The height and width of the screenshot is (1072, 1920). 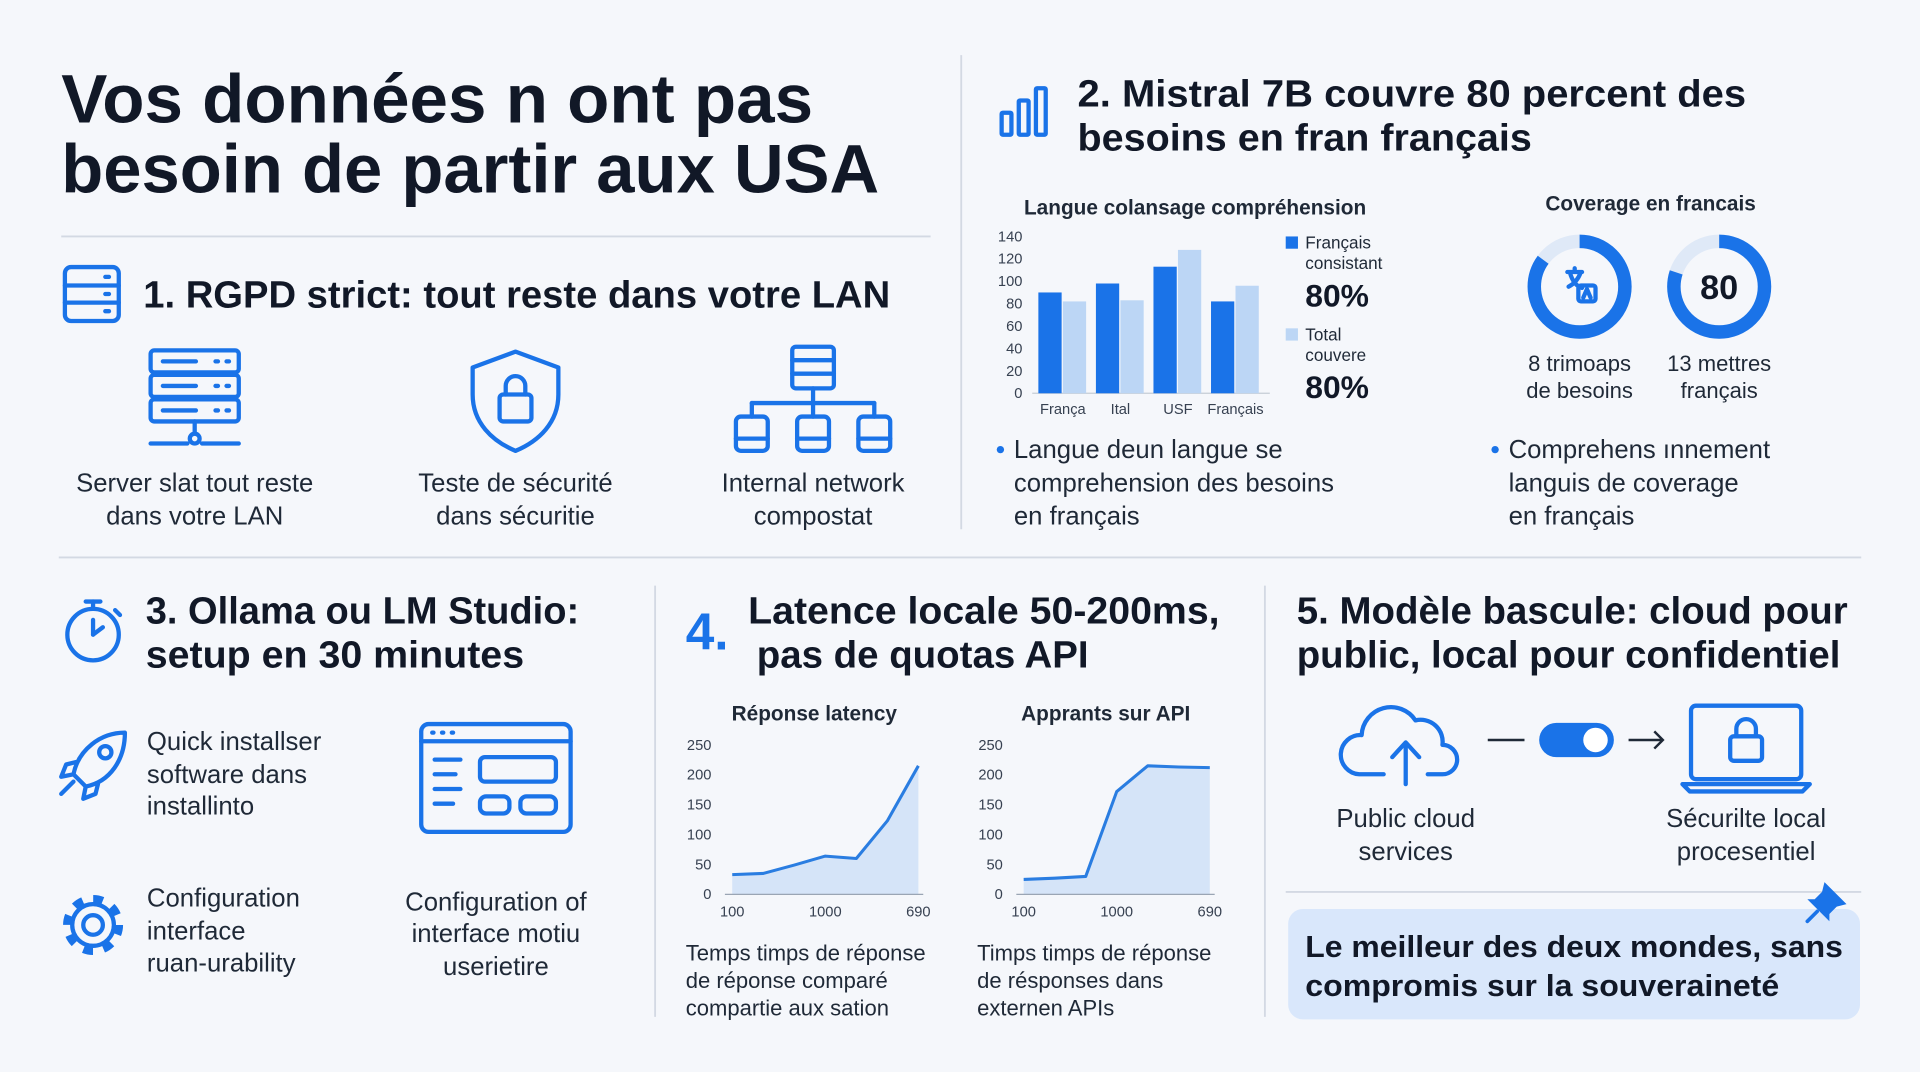 What do you see at coordinates (815, 713) in the screenshot?
I see `chart-title: Réponse latency` at bounding box center [815, 713].